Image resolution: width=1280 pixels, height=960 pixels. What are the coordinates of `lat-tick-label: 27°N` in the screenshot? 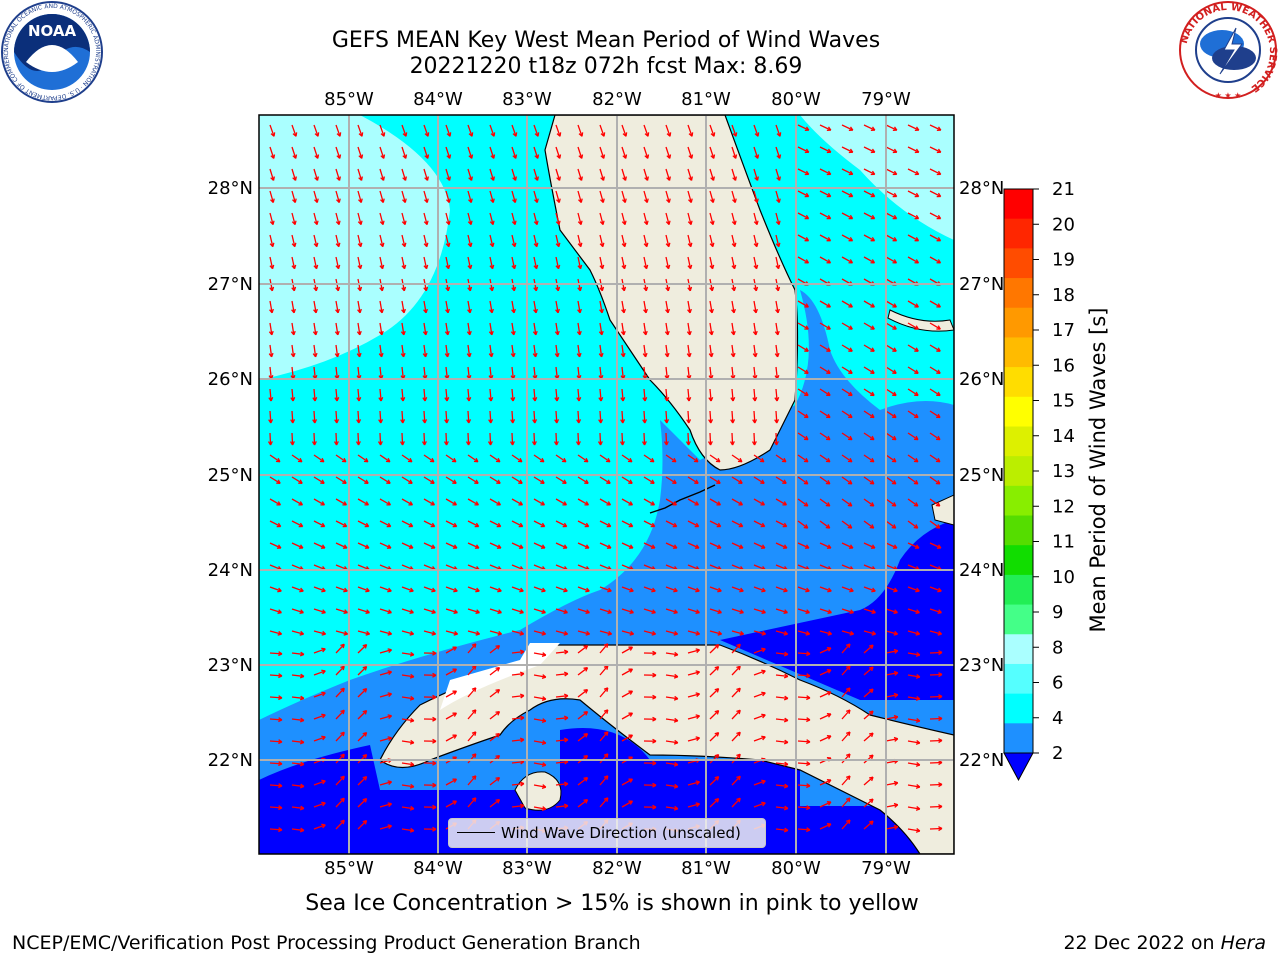 It's located at (230, 284).